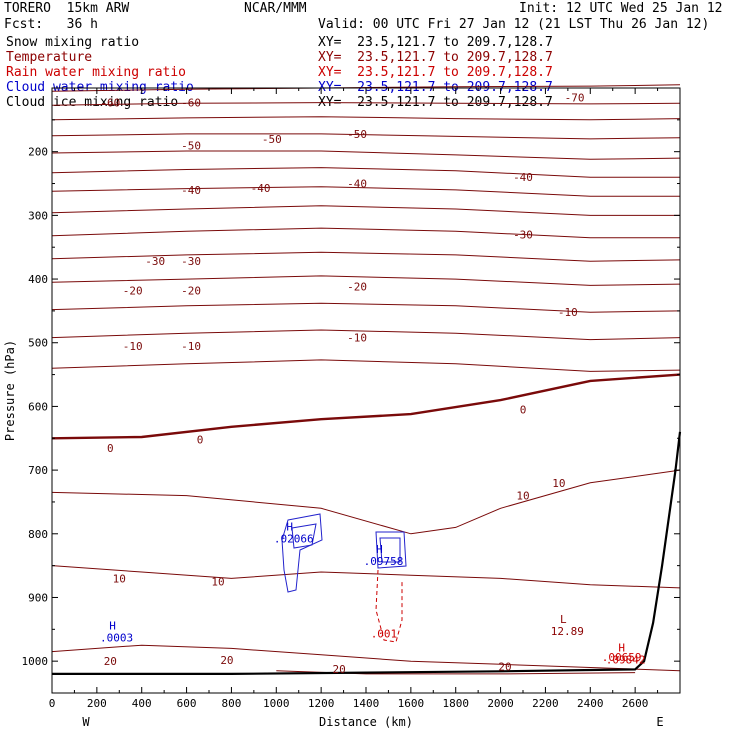  I want to click on x-tick-label: 800, so click(231, 703).